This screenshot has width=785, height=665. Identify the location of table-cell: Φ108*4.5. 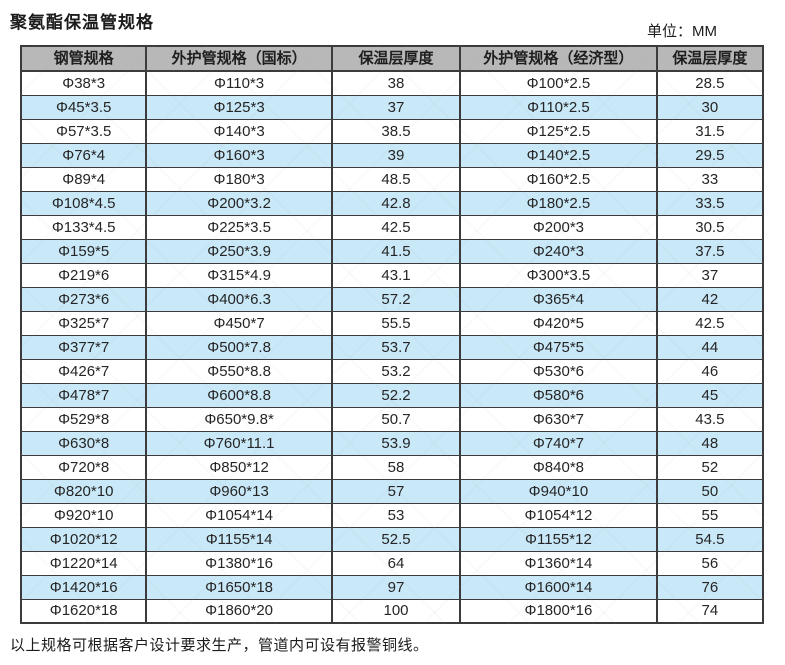
(83, 203).